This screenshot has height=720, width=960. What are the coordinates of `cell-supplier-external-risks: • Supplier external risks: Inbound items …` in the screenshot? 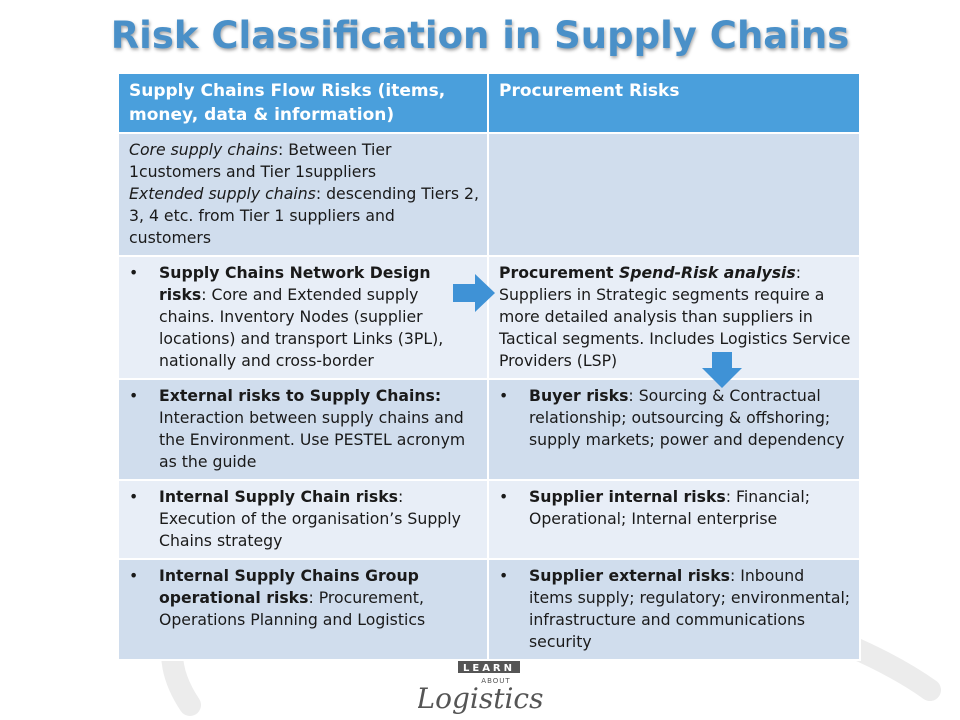 It's located at (674, 609).